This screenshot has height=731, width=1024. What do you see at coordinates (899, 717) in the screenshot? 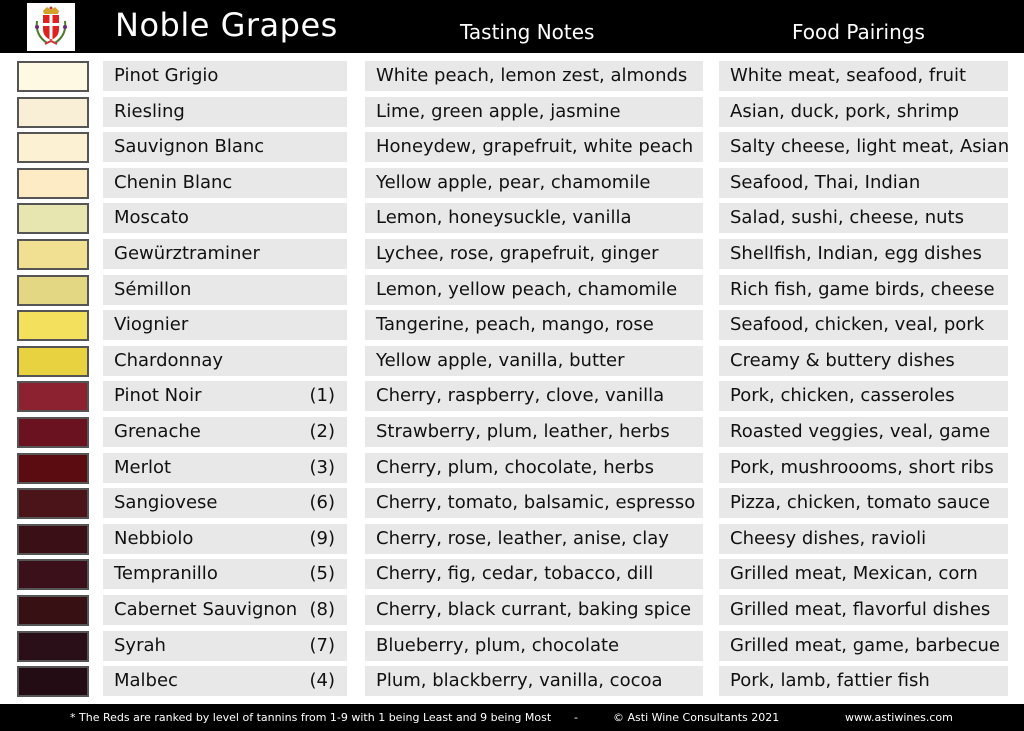
I see `website-link: www.astiwines.com` at bounding box center [899, 717].